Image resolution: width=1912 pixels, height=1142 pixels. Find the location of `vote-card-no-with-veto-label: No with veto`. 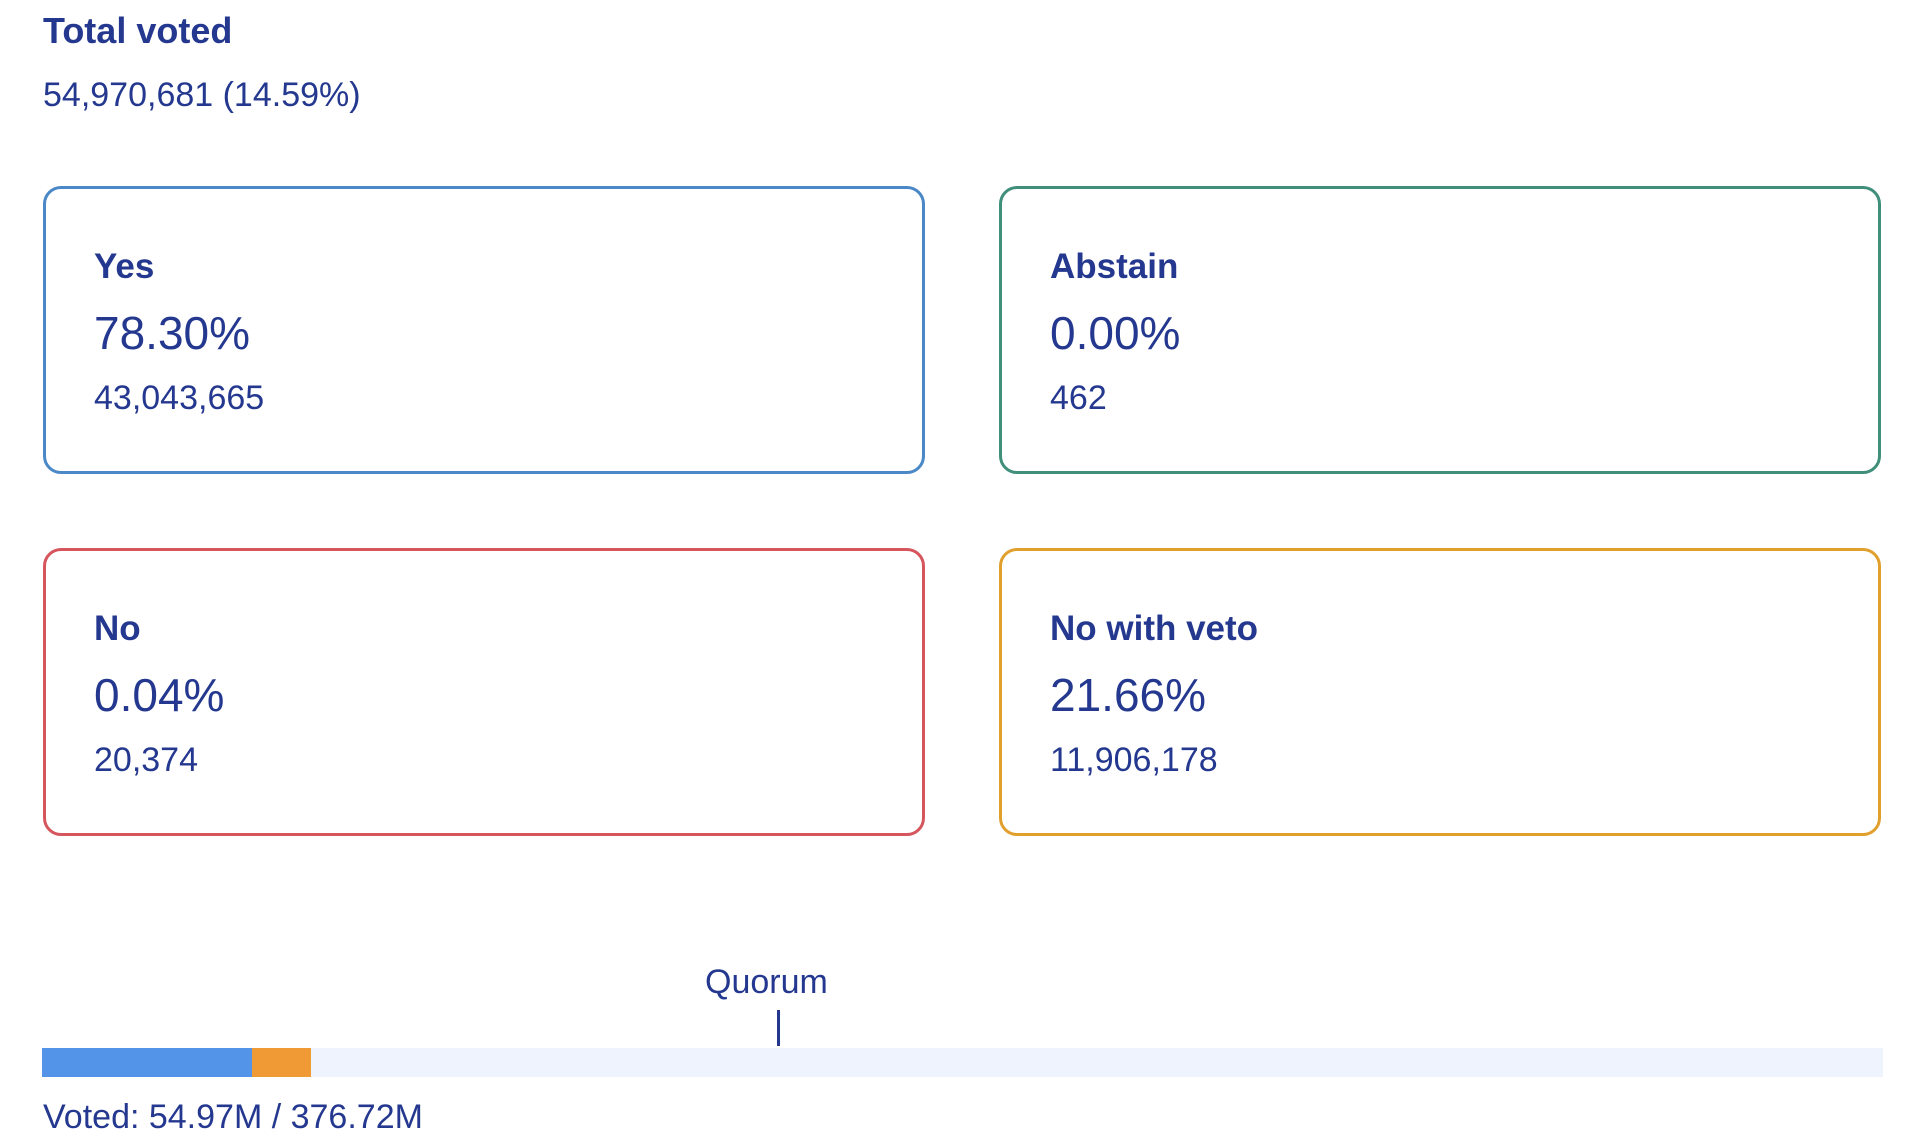

vote-card-no-with-veto-label: No with veto is located at coordinates (1154, 628).